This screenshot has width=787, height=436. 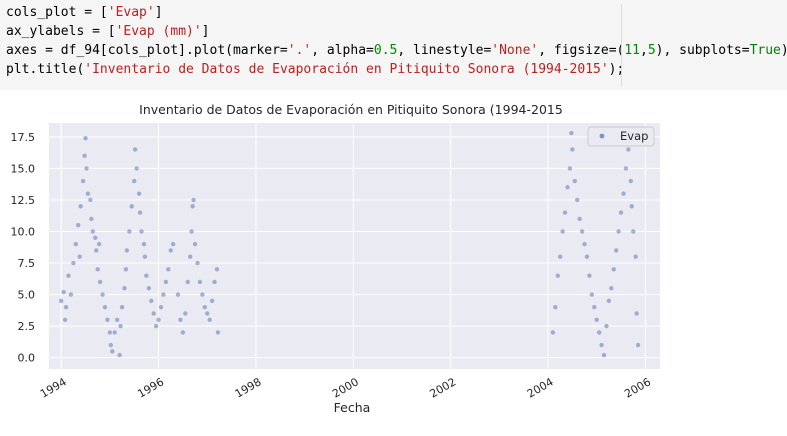 I want to click on y-tick-label: 17.5, so click(x=23, y=137).